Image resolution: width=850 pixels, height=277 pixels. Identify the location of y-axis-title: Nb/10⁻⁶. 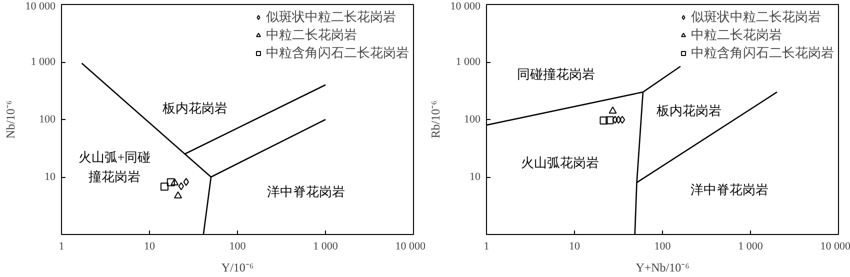
(10, 119).